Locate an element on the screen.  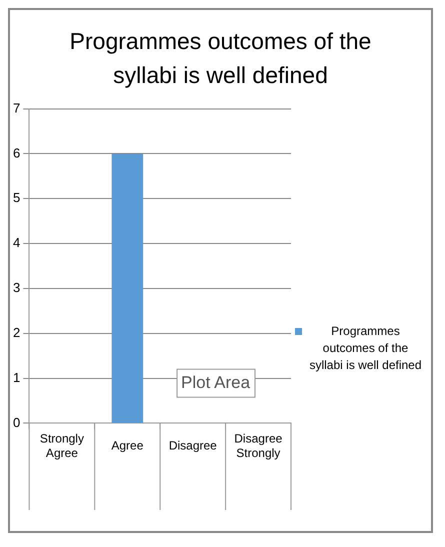
x-tick-label: Agree is located at coordinates (127, 445).